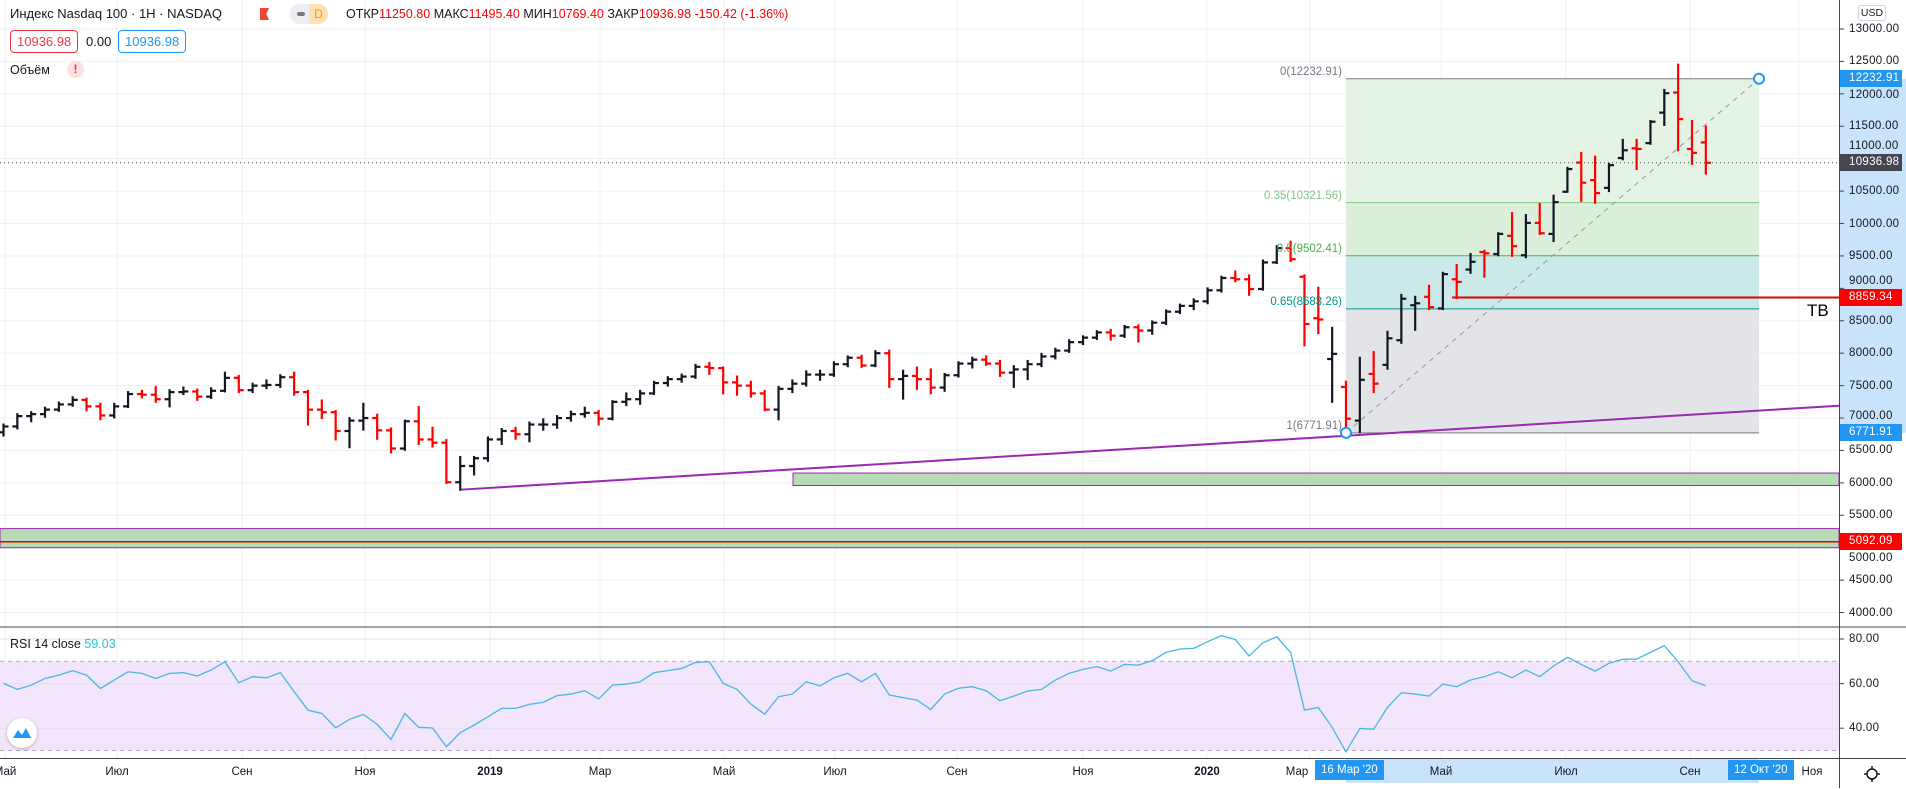  Describe the element at coordinates (957, 772) in the screenshot. I see `time-axis-label: Сен` at that location.